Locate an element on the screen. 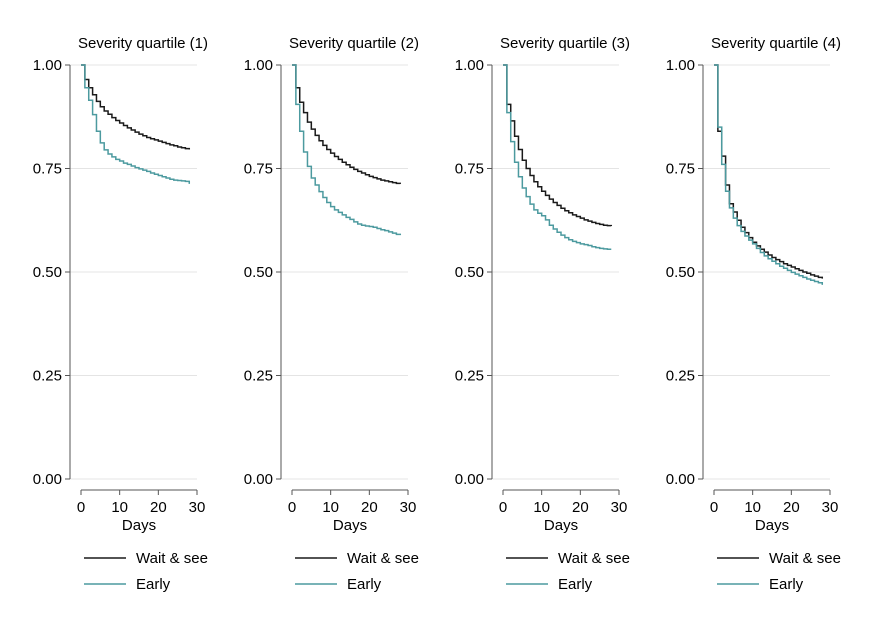  panel-title: Severity quartile (4) is located at coordinates (776, 43).